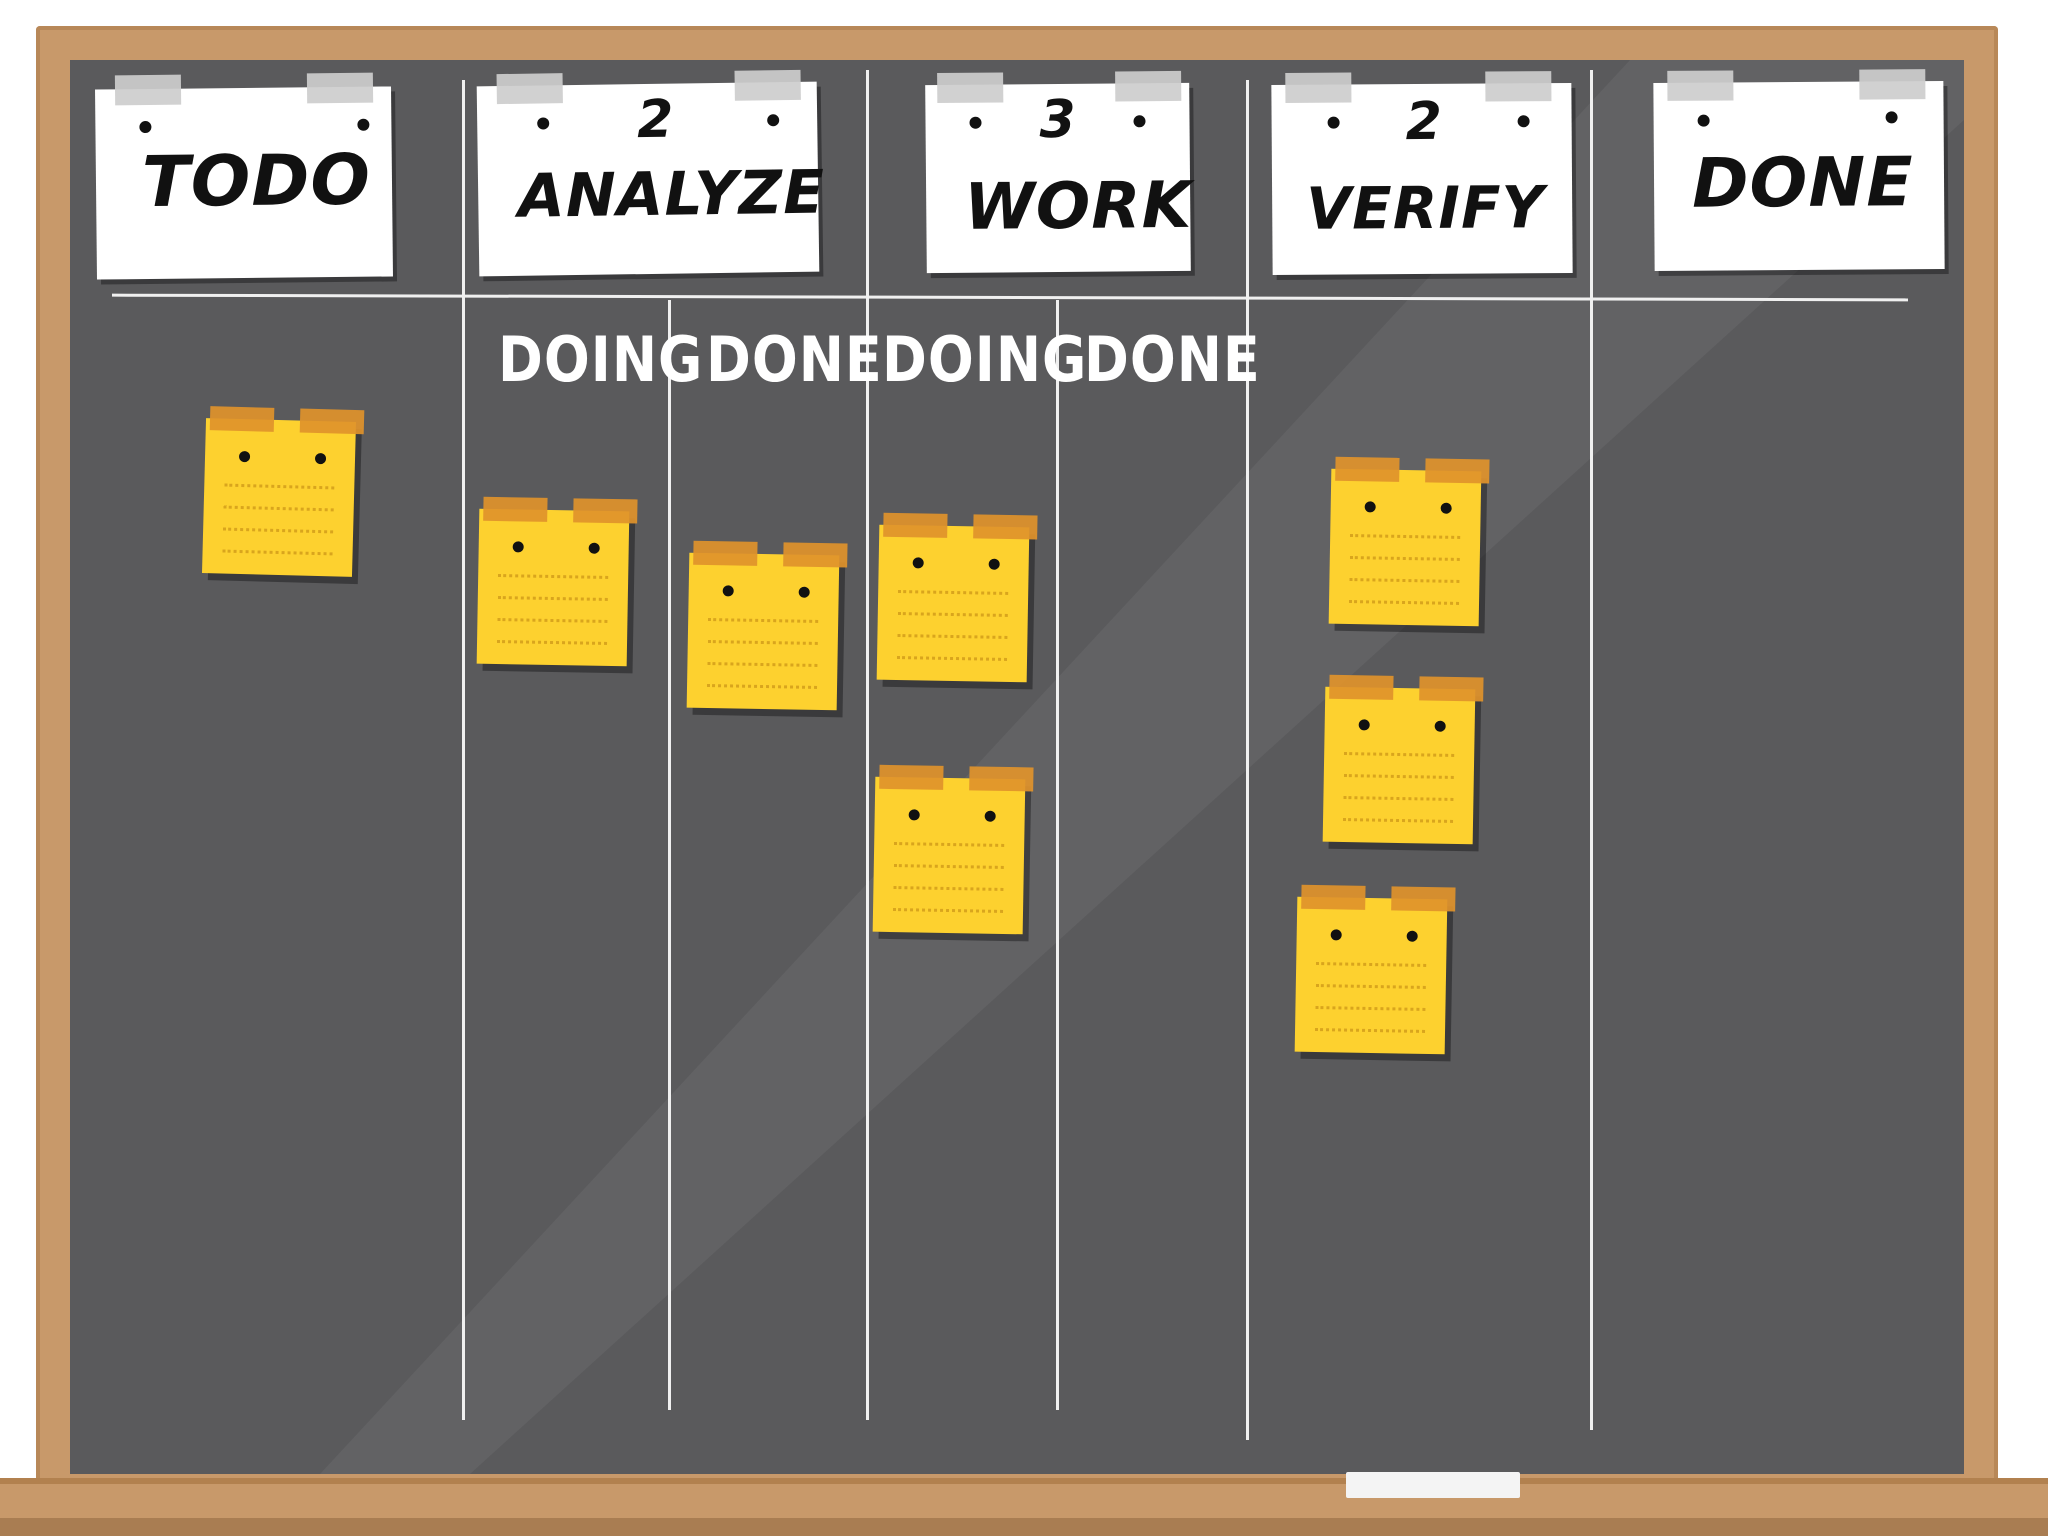 The height and width of the screenshot is (1536, 2048). I want to click on divider-analyze-work, so click(867, 745).